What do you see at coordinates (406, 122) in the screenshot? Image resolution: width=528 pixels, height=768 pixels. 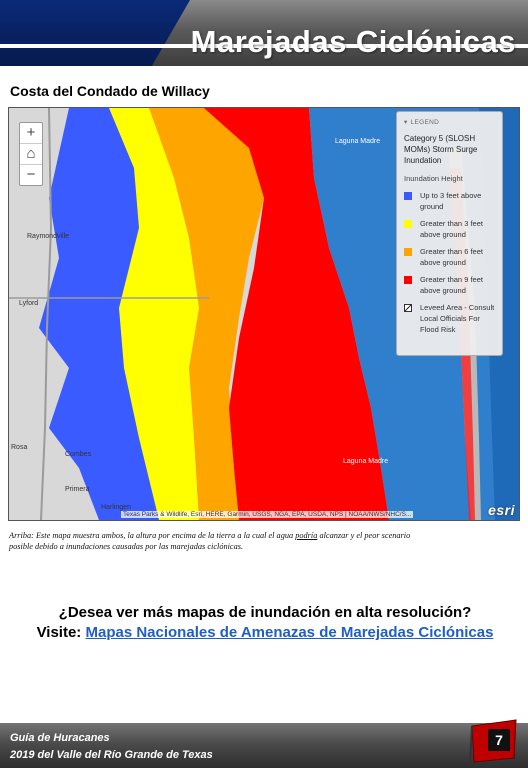 I see `chevron-down-icon: ▾` at bounding box center [406, 122].